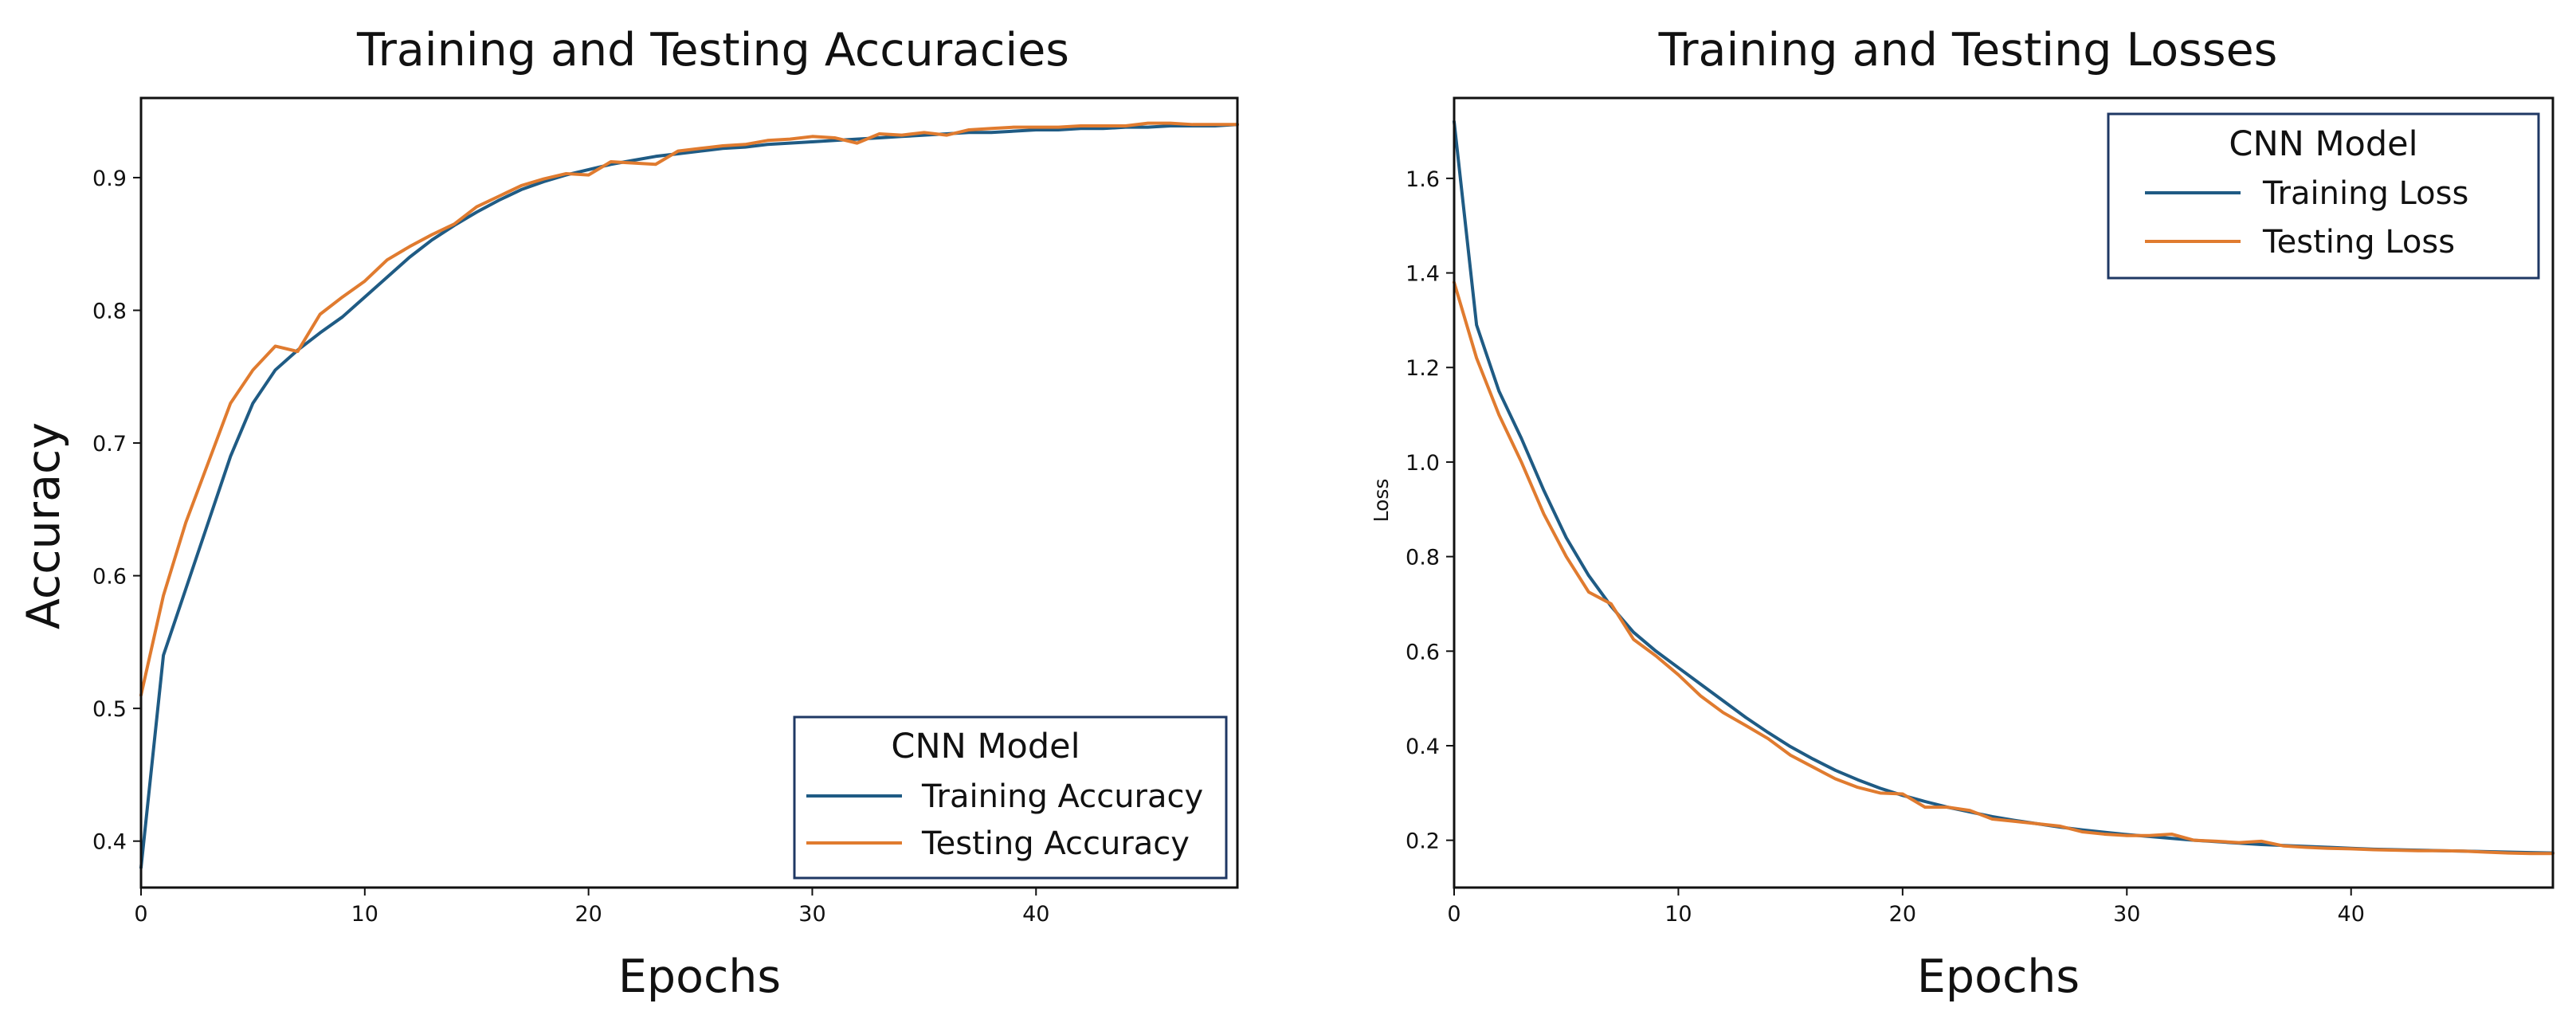 This screenshot has height=1023, width=2576. Describe the element at coordinates (2351, 914) in the screenshot. I see `loss-x-tick-label: 40` at that location.